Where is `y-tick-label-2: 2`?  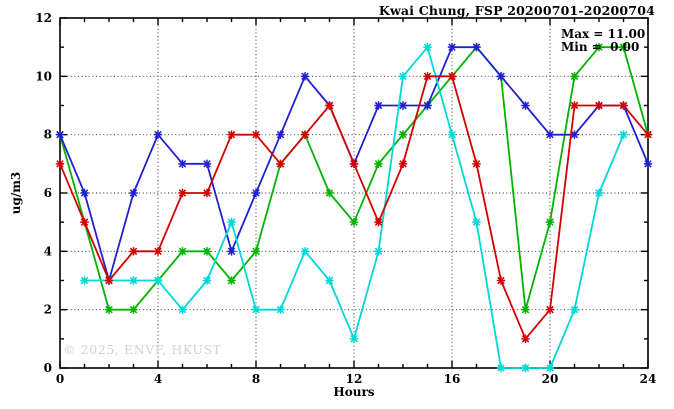
y-tick-label-2: 2 is located at coordinates (48, 310).